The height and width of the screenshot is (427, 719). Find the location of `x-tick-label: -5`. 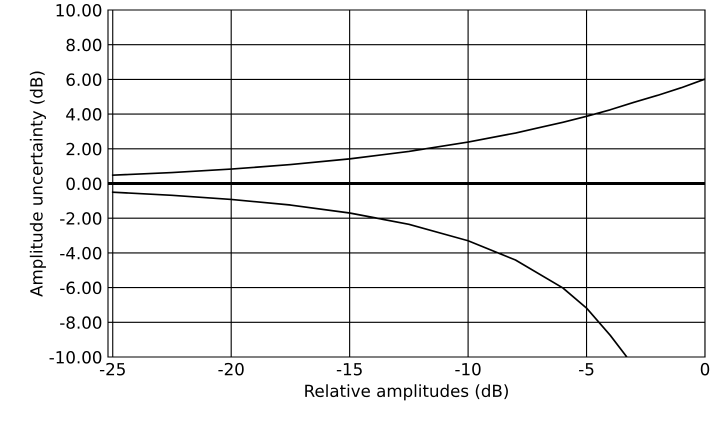

x-tick-label: -5 is located at coordinates (586, 369).